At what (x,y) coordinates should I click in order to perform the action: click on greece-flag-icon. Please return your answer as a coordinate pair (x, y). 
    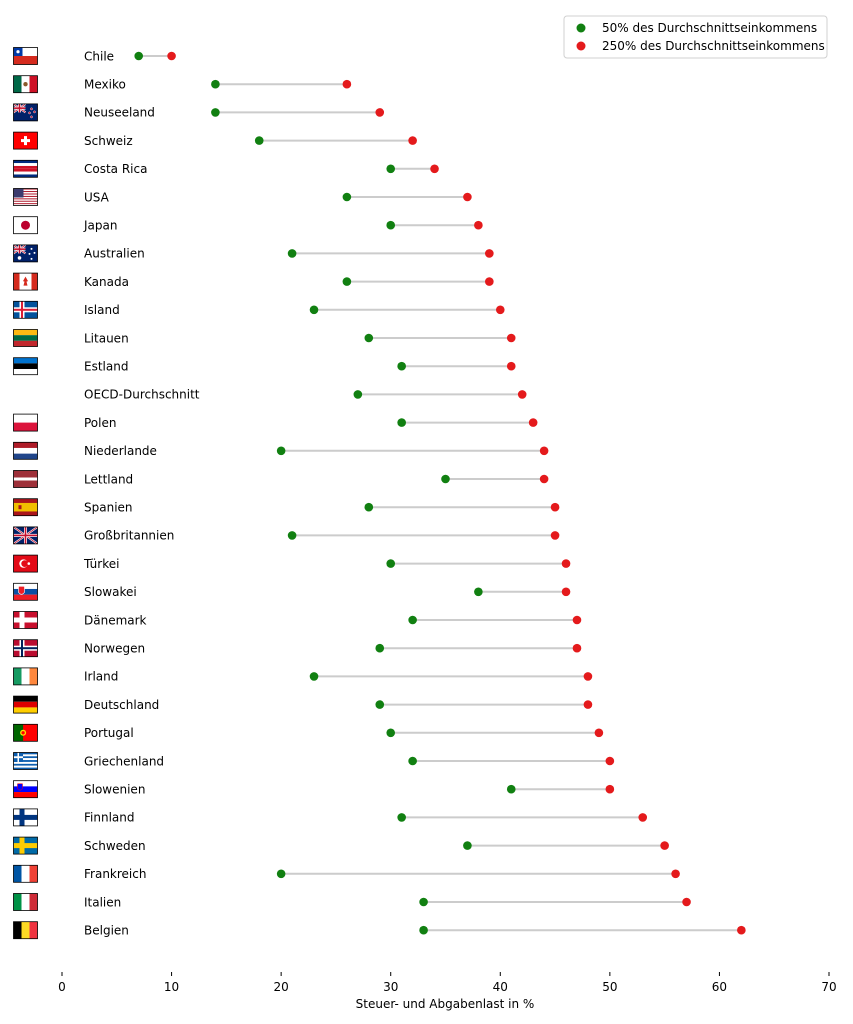
    Looking at the image, I should click on (25, 761).